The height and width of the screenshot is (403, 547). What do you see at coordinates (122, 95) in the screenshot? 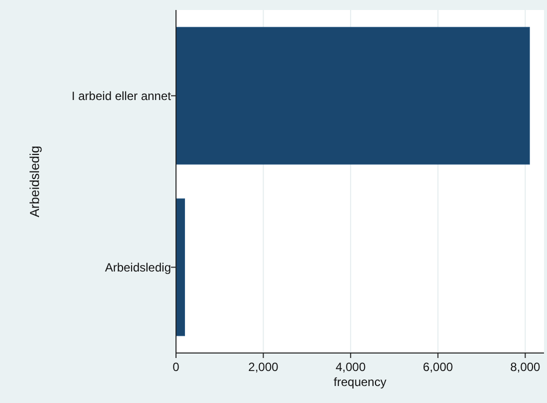
I see `y-tick-label: I arbeid eller annet` at bounding box center [122, 95].